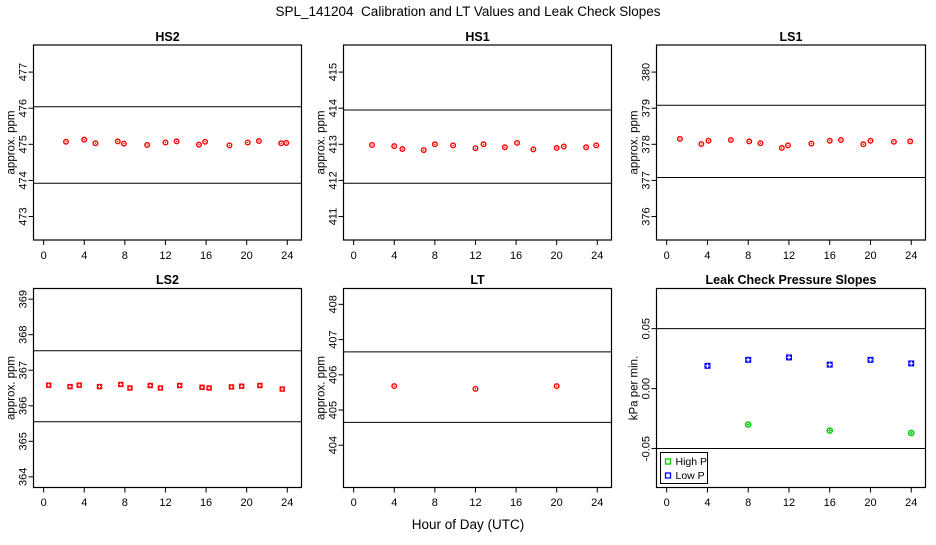  What do you see at coordinates (477, 37) in the screenshot?
I see `panel-title: HS1` at bounding box center [477, 37].